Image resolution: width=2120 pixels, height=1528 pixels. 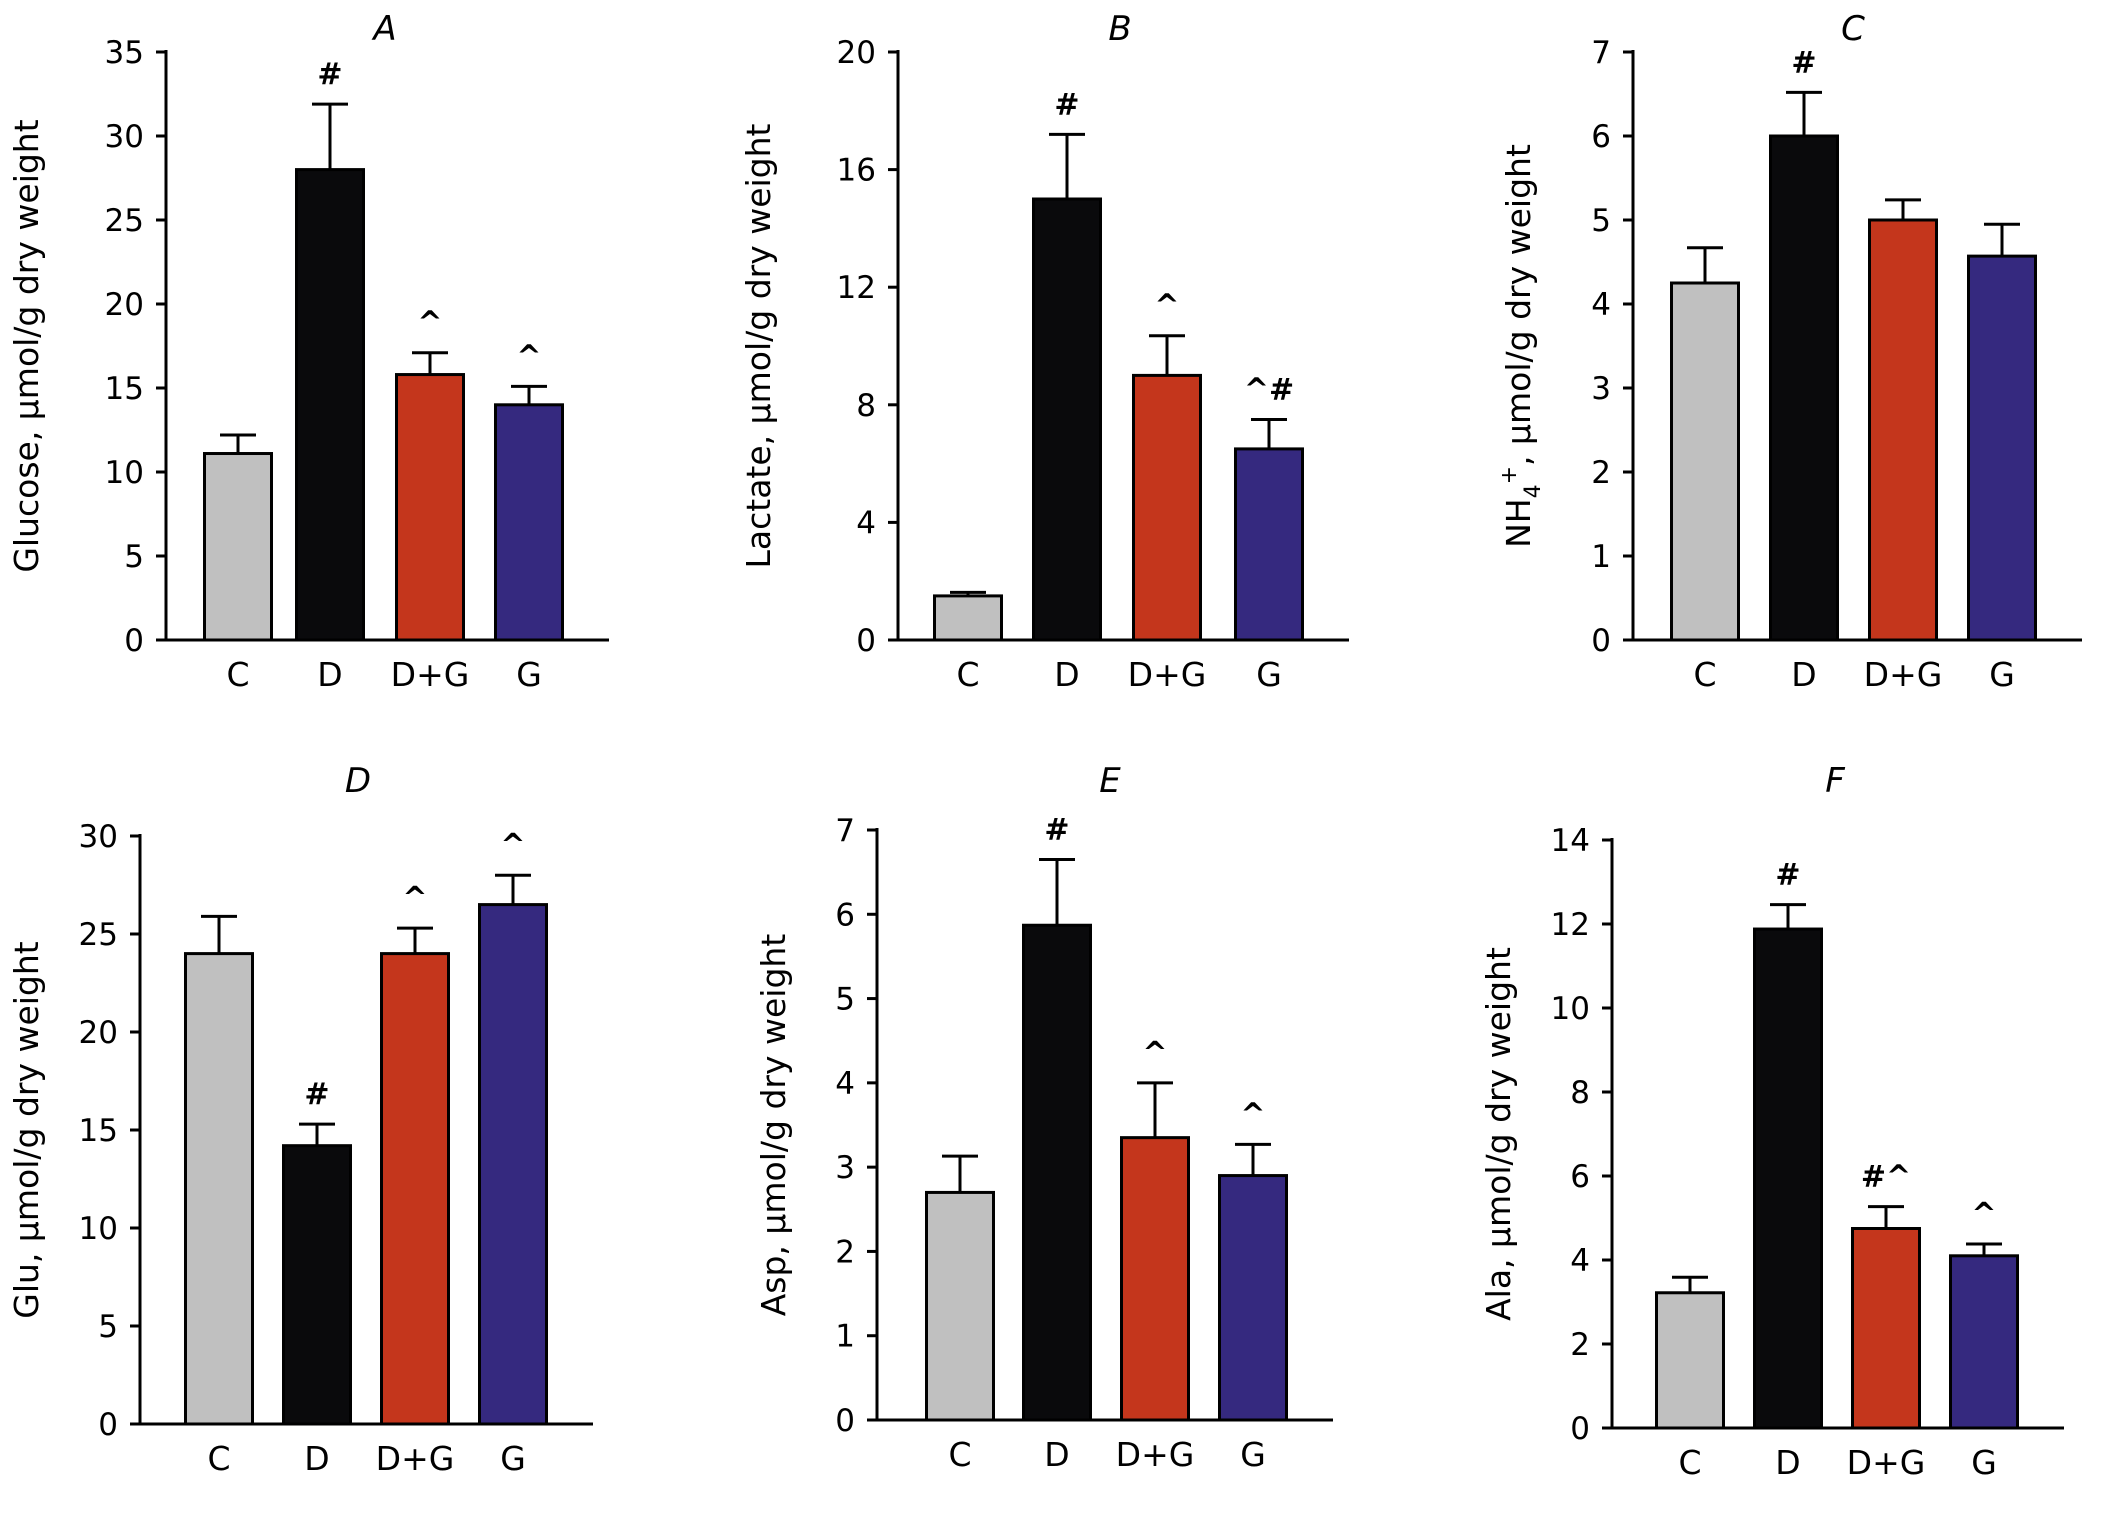 What do you see at coordinates (758, 345) in the screenshot?
I see `y-axis-label: Lactate, µmol/g dry weight` at bounding box center [758, 345].